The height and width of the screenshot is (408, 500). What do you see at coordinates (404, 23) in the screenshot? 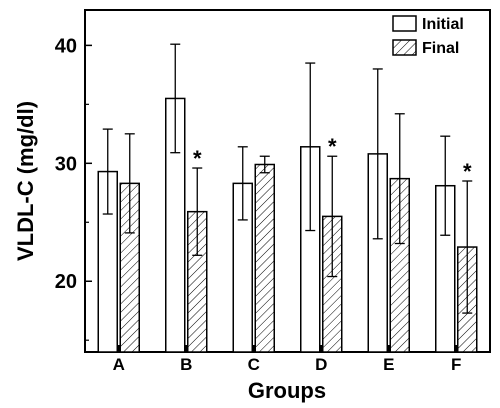
I see `legend-swatch-initial` at bounding box center [404, 23].